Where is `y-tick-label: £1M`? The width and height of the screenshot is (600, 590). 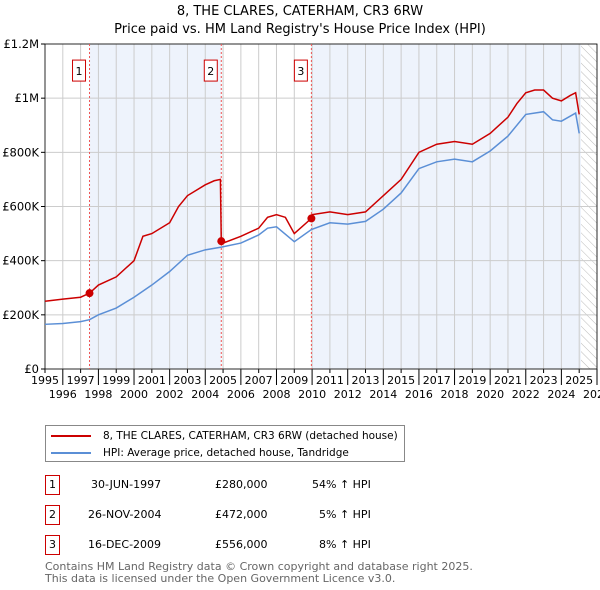
y-tick-label: £1M is located at coordinates (26, 98).